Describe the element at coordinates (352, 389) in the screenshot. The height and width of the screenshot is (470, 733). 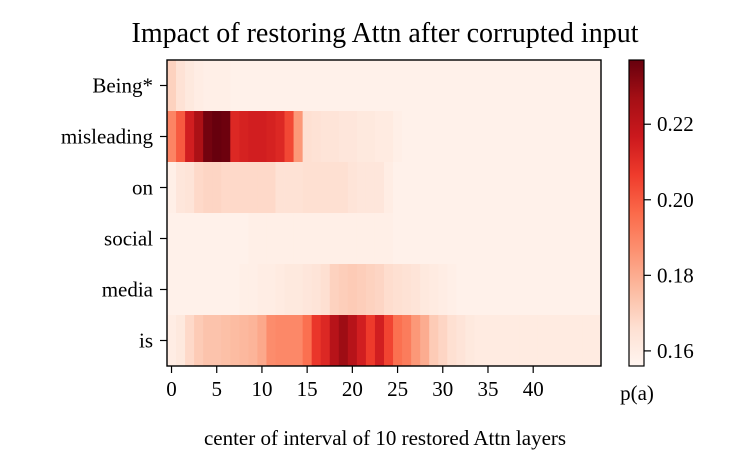
I see `x-tick-label: 20` at that location.